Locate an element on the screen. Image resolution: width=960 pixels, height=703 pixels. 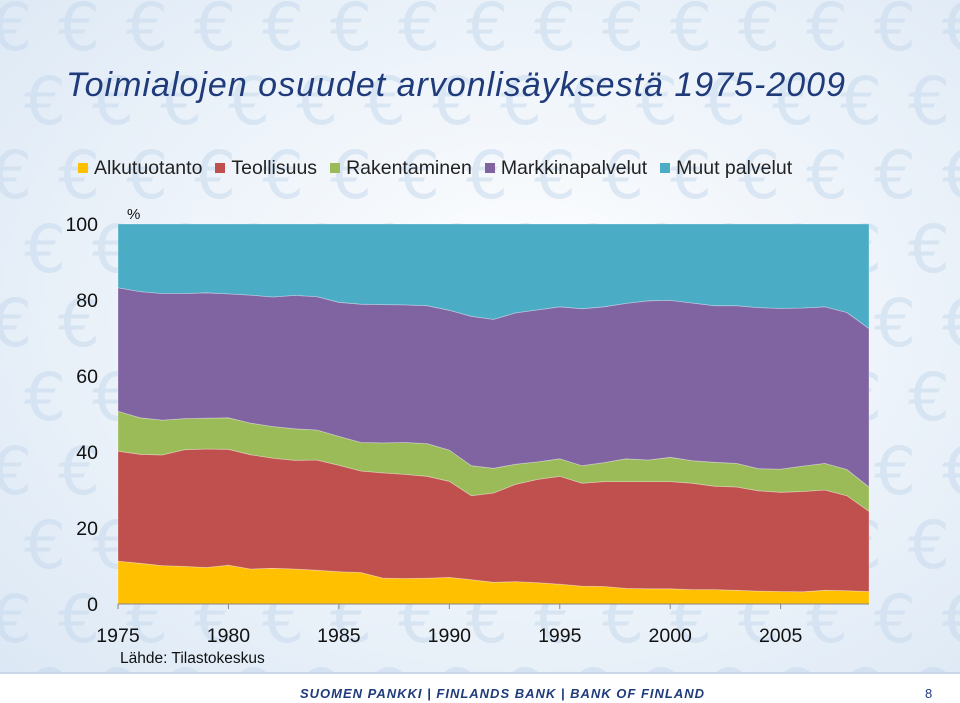
legend-label: Markkinapalvelut is located at coordinates (574, 167).